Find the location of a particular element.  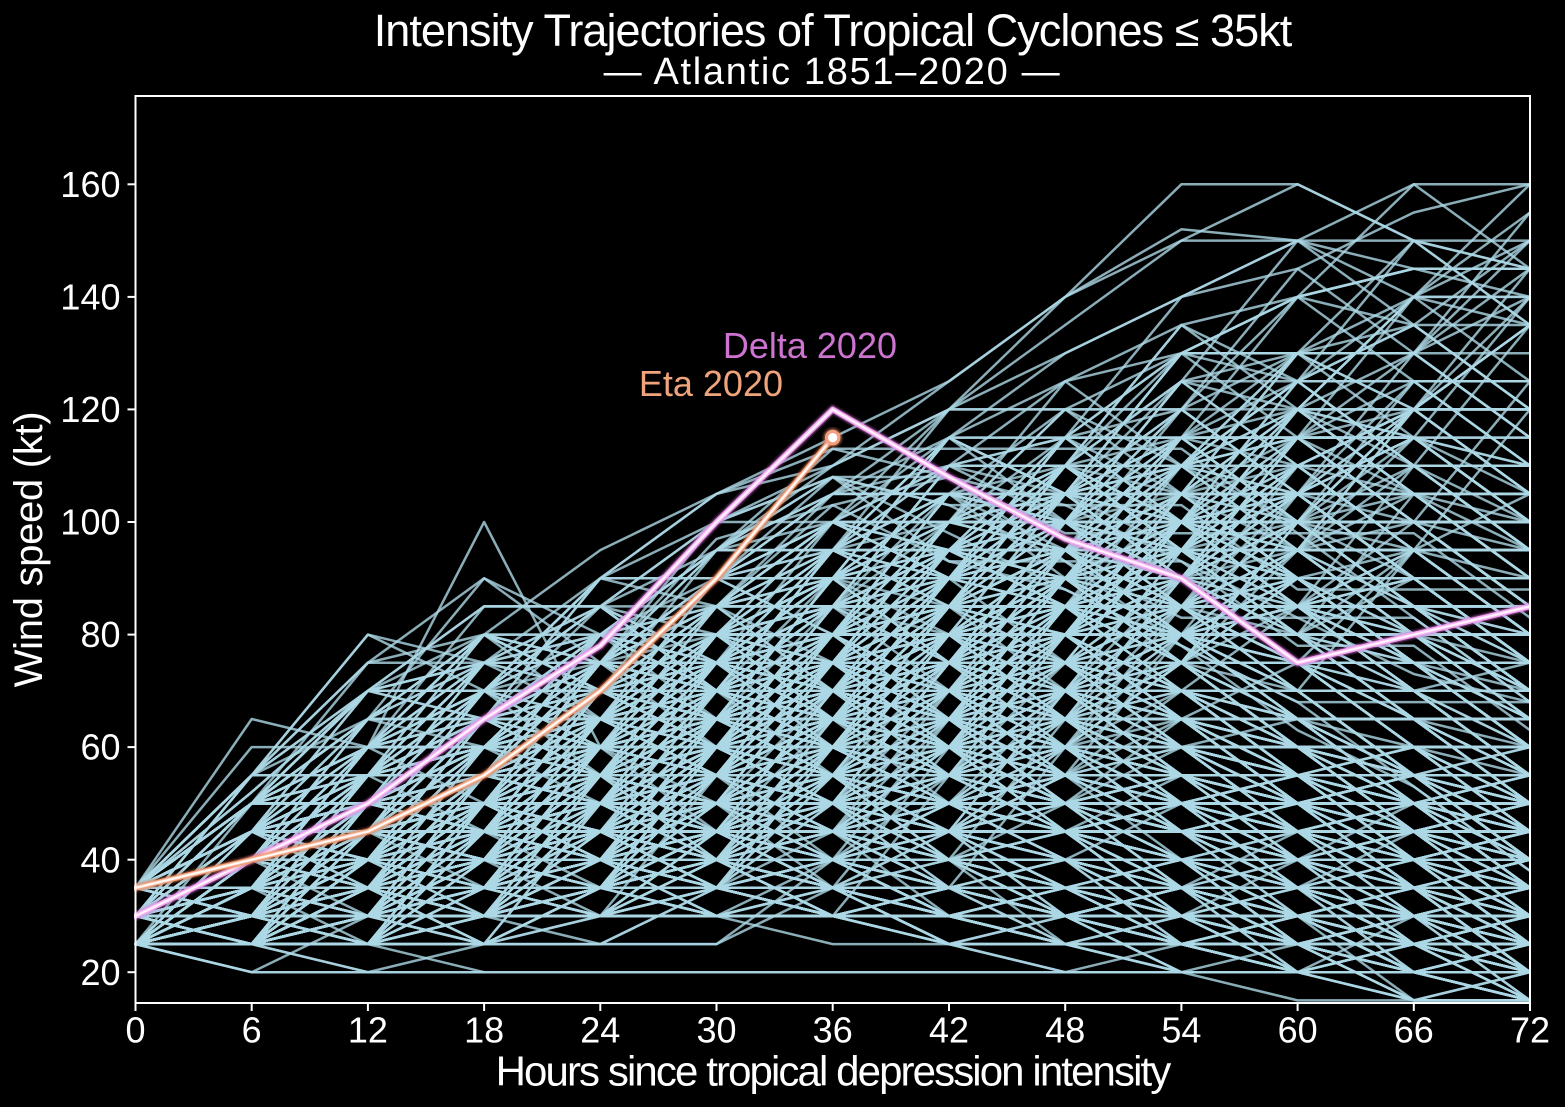

svg-text: 66 is located at coordinates (1414, 1030).